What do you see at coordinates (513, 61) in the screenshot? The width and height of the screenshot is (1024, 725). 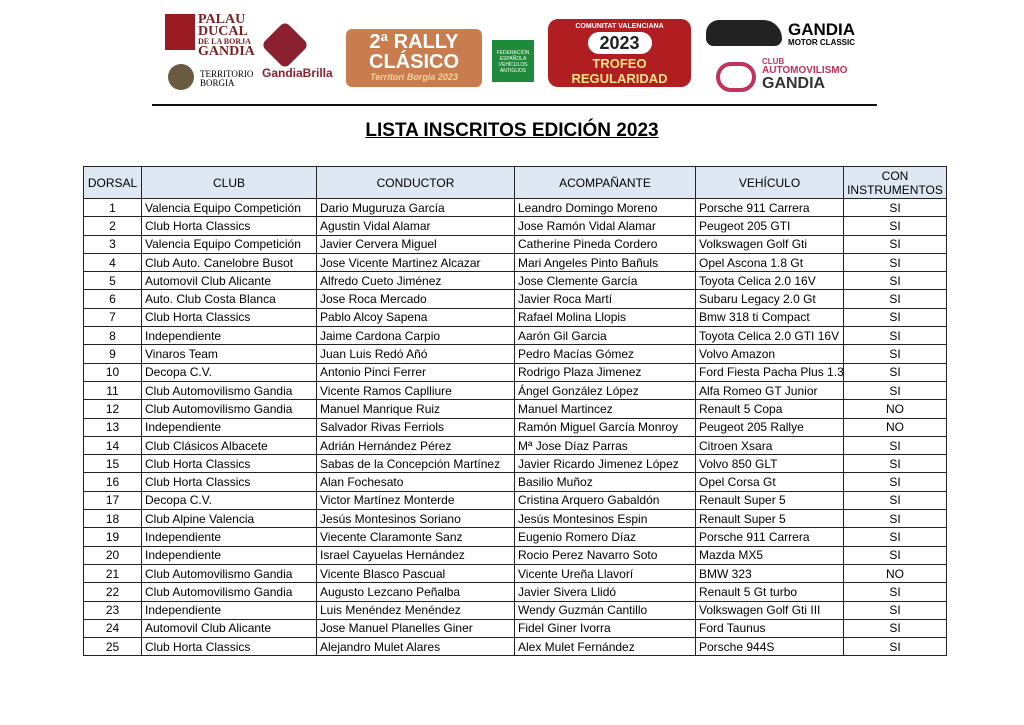 I see `logo-text: FEDERACIÓN ESPAÑOLA VEHÍCULOS ANTIGUOS` at bounding box center [513, 61].